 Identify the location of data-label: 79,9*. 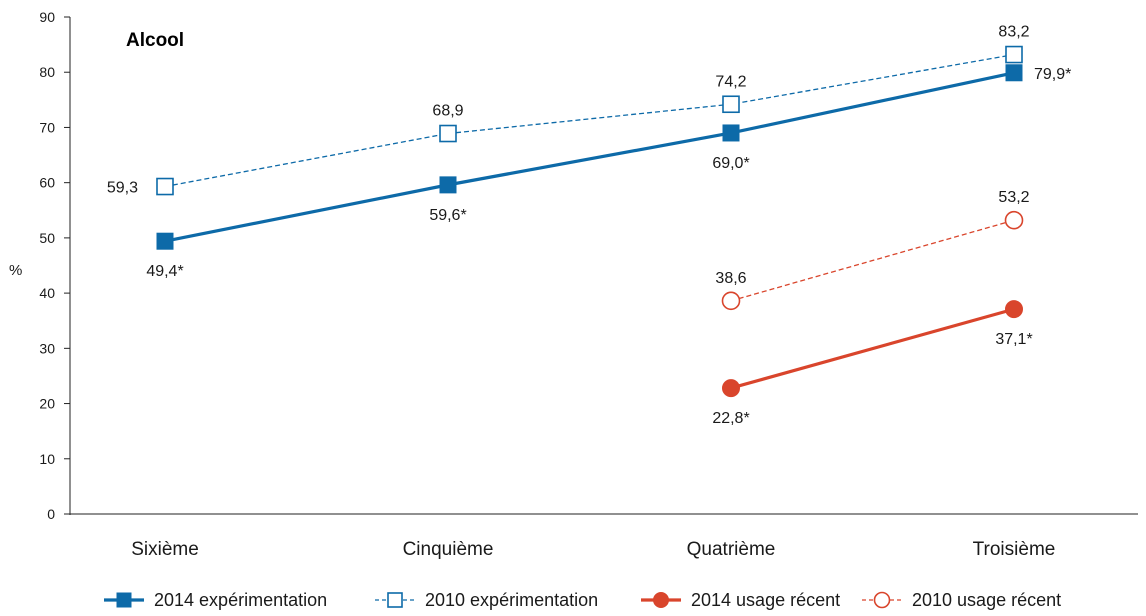
(1052, 74).